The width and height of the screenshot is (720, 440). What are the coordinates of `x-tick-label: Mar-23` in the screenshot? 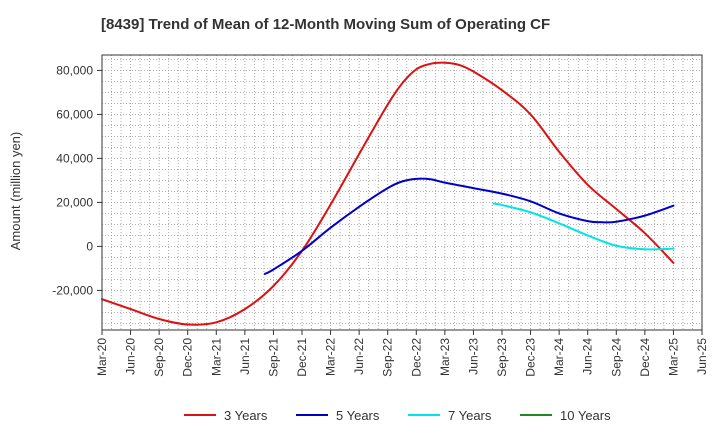 It's located at (445, 357).